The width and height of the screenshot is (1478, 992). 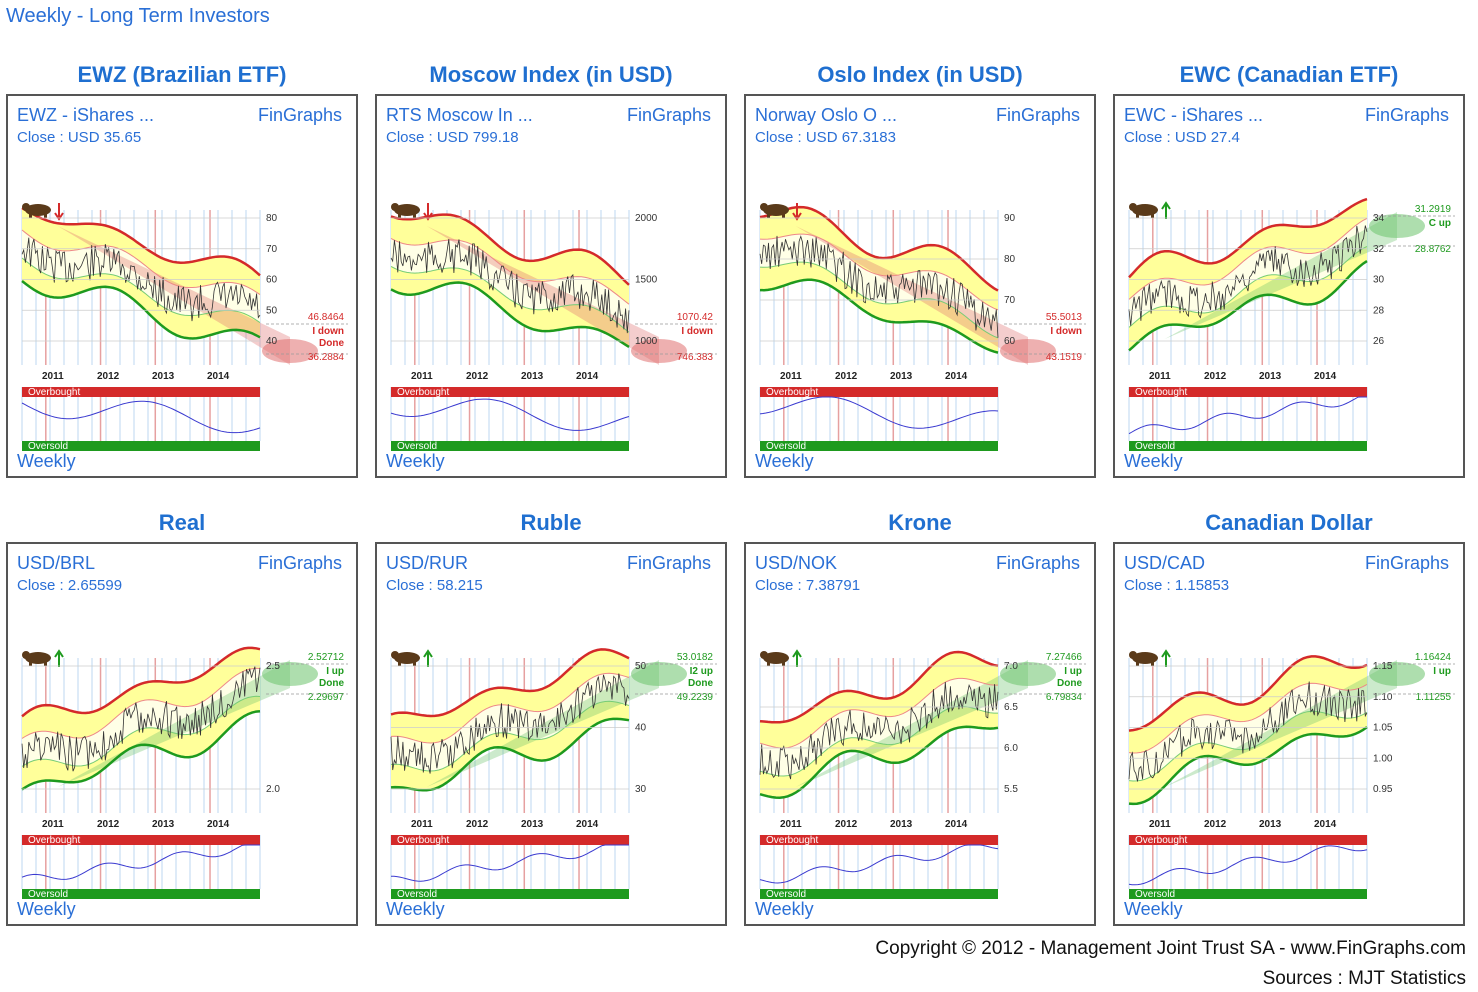 I want to click on axis-tick-label: 80, so click(x=272, y=218).